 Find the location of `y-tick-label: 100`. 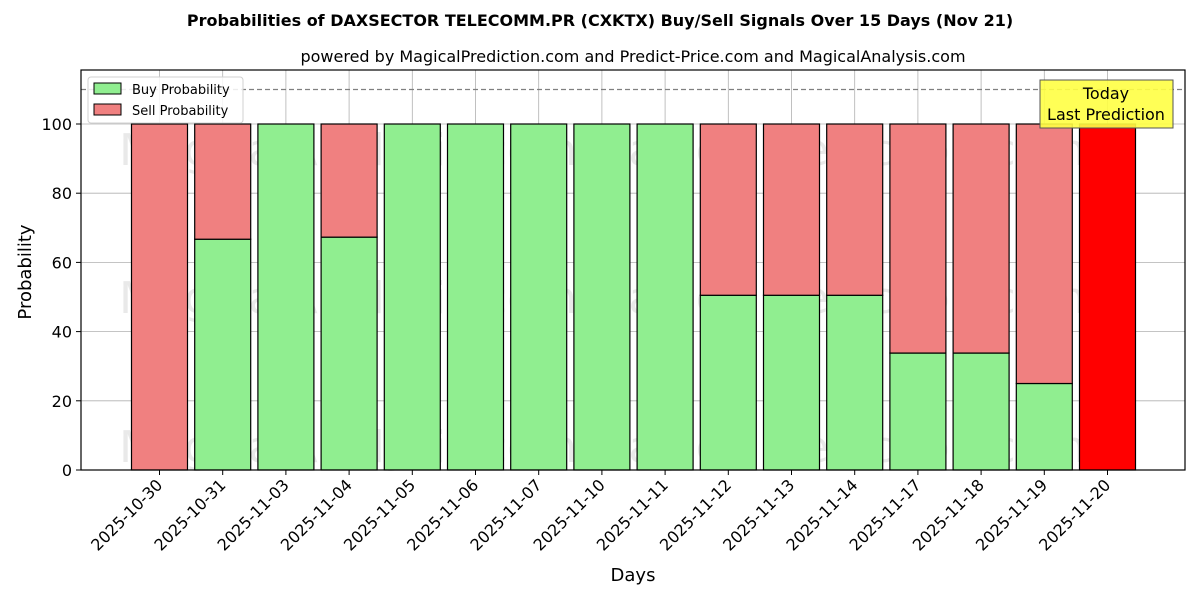

y-tick-label: 100 is located at coordinates (56, 124).